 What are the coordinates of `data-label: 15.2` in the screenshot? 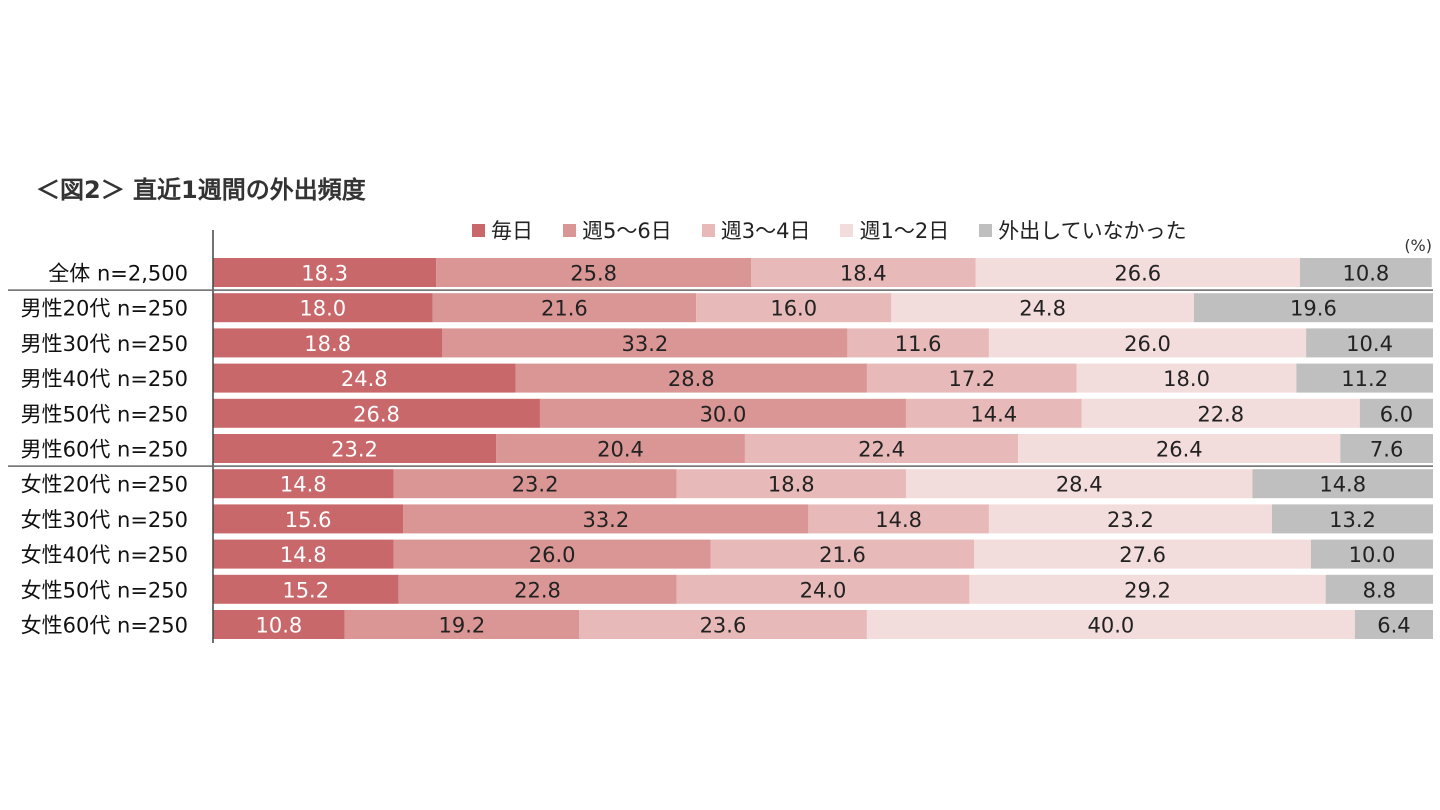 It's located at (305, 590).